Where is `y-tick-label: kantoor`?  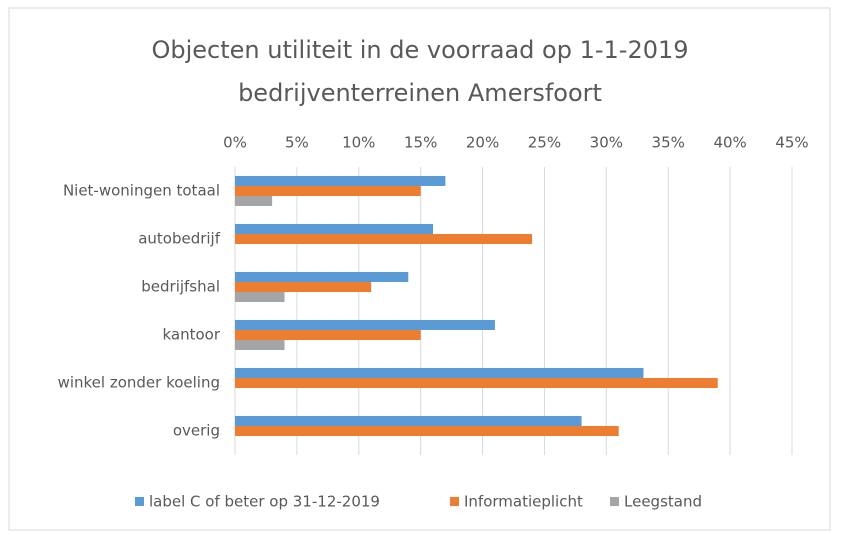
y-tick-label: kantoor is located at coordinates (191, 335).